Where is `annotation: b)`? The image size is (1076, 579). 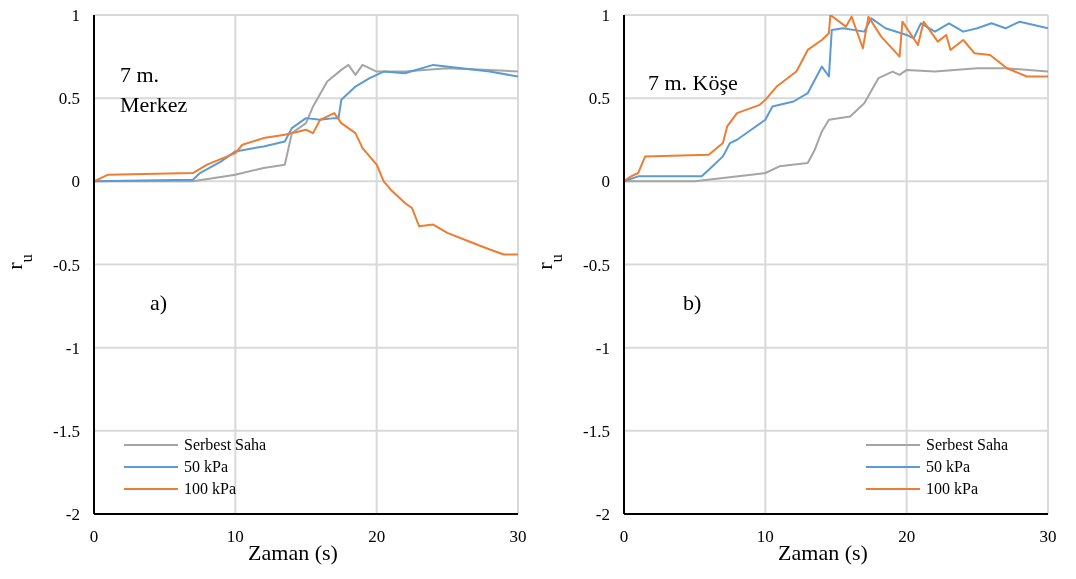
annotation: b) is located at coordinates (692, 303).